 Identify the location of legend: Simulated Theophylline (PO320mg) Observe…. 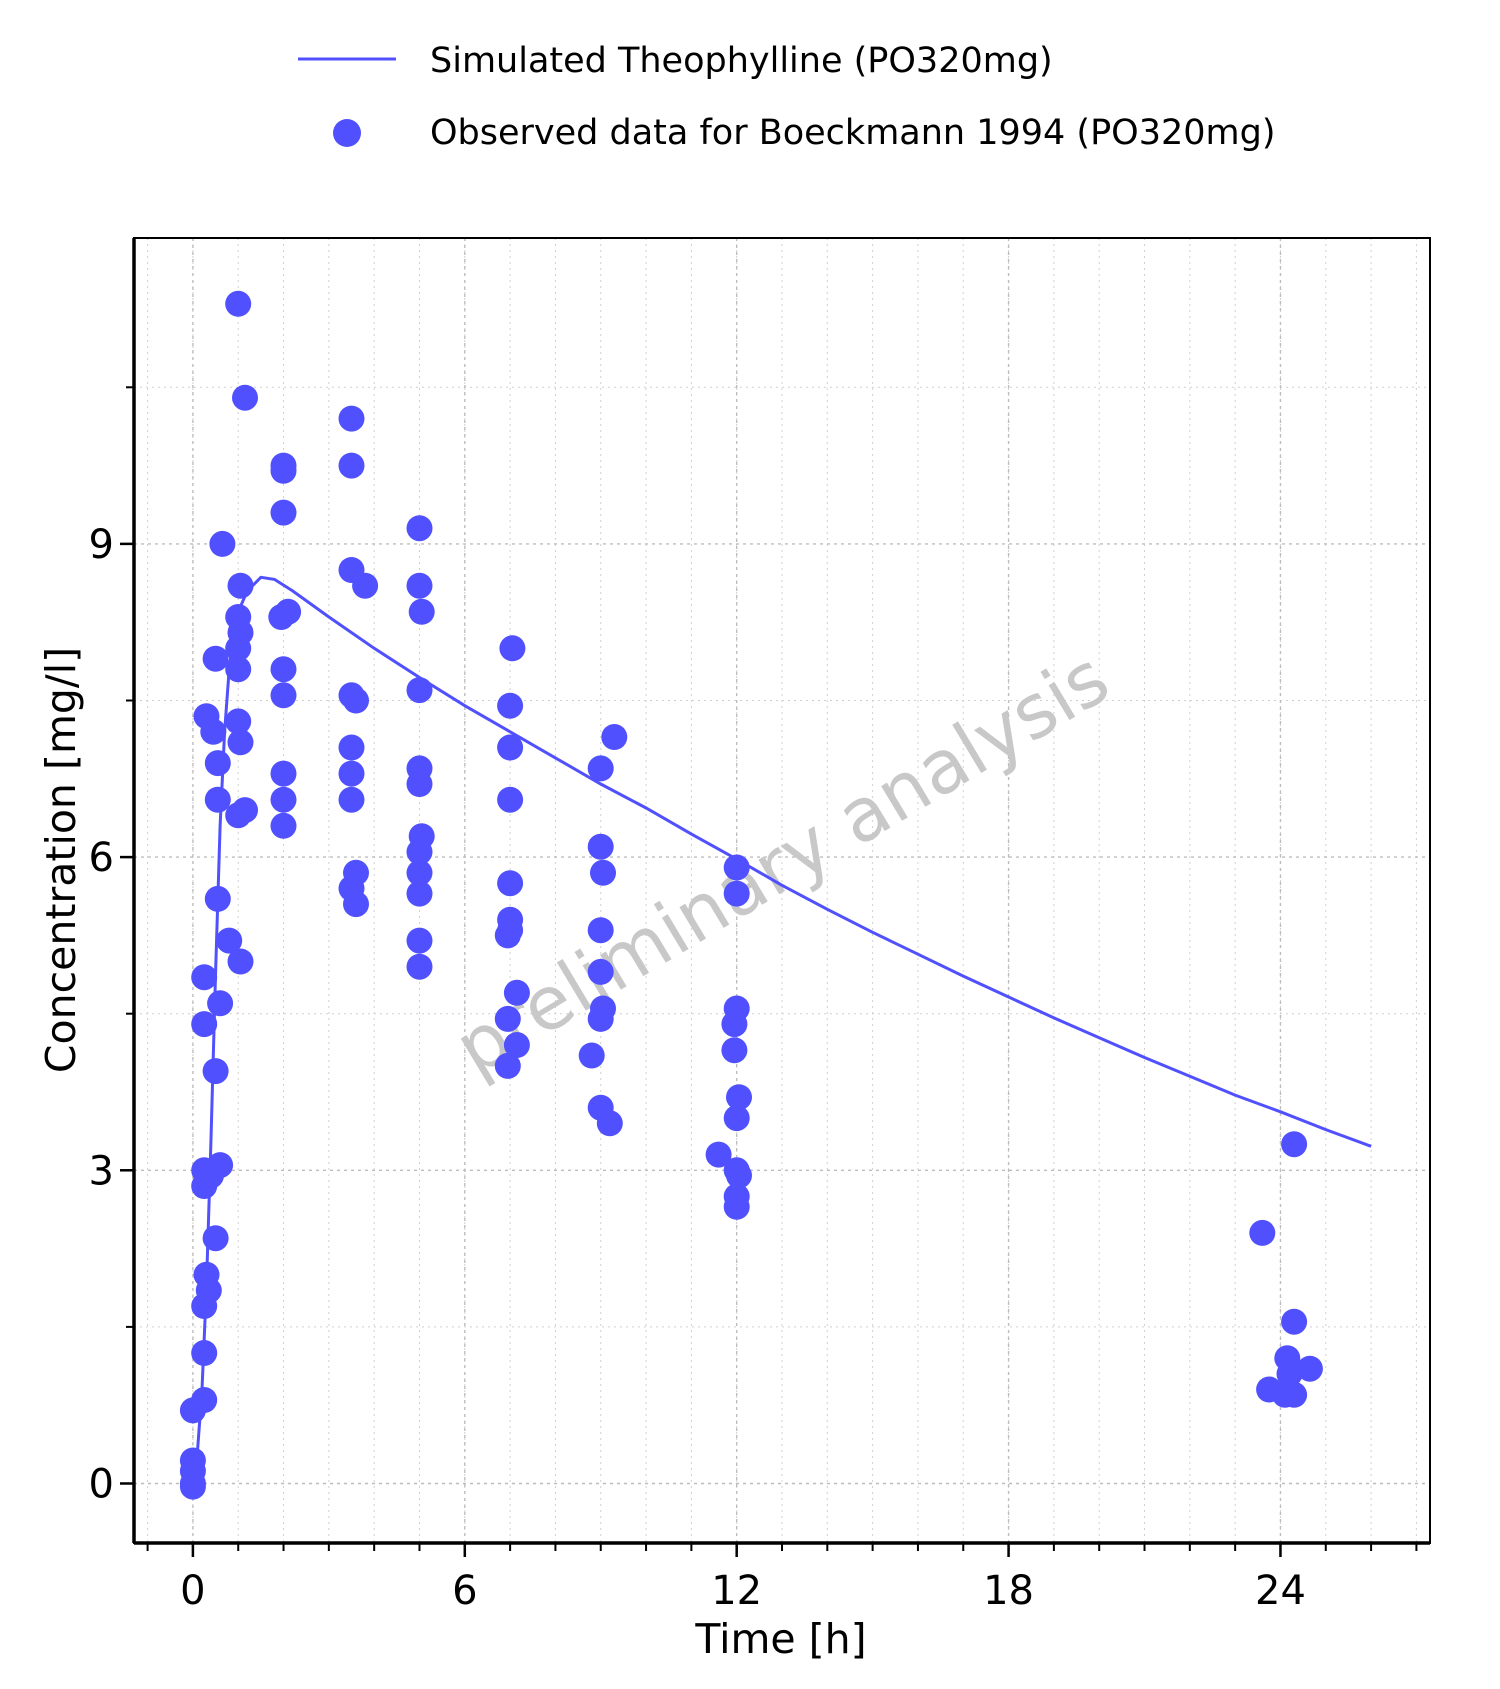
(787, 97).